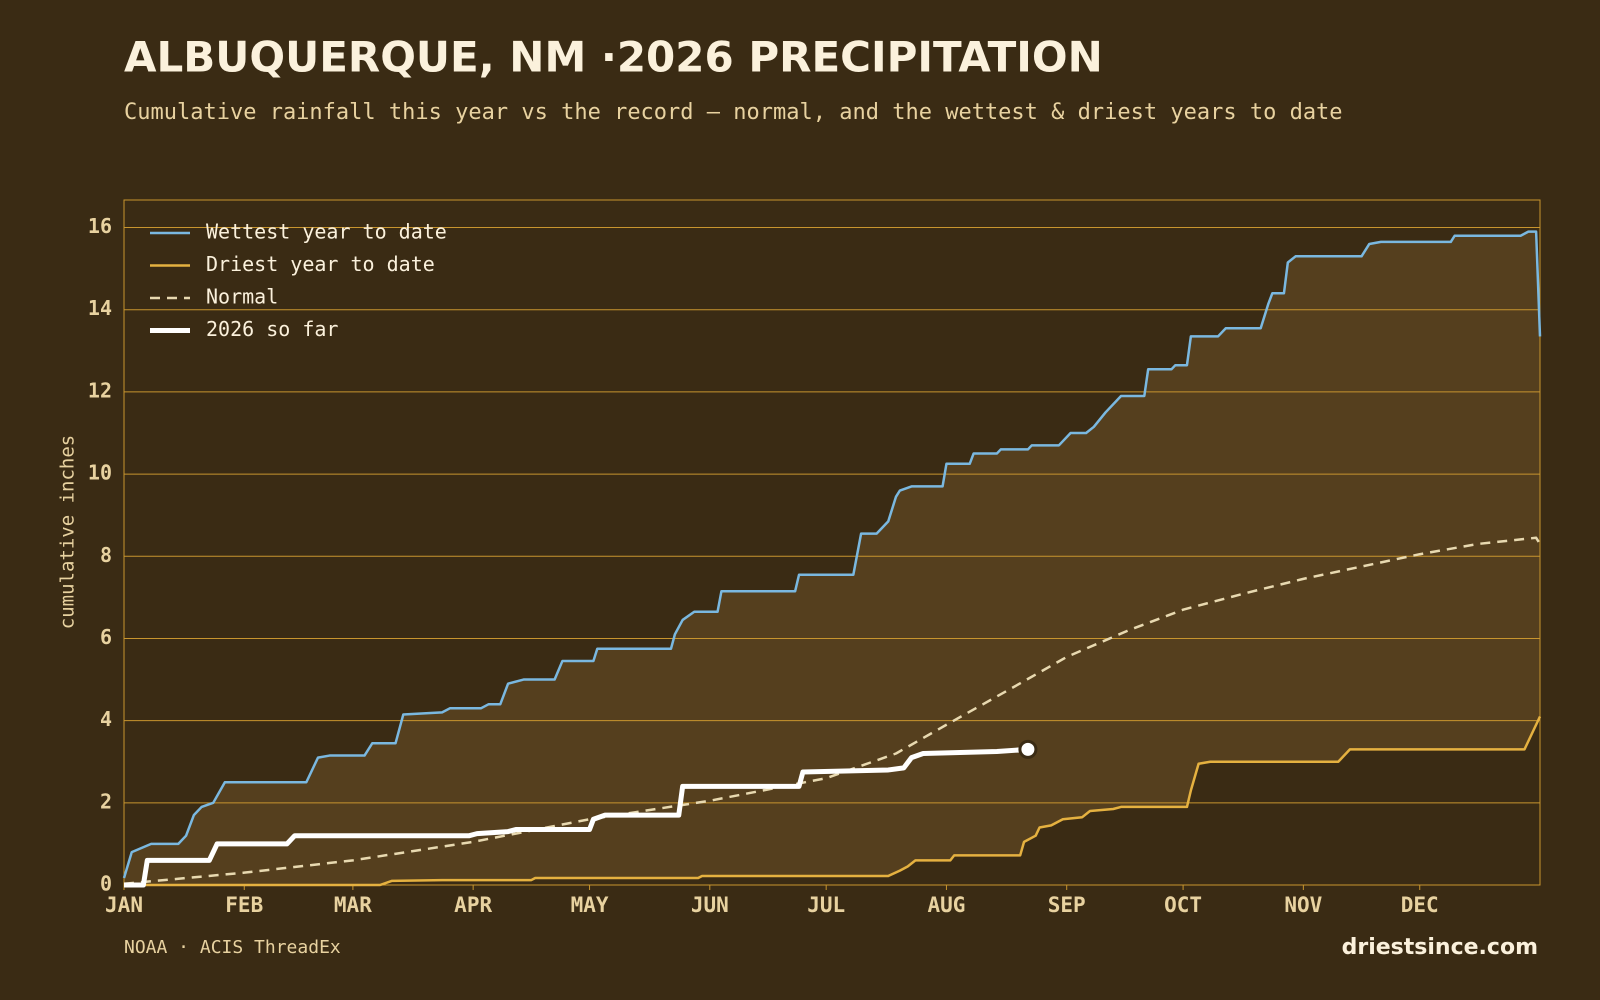 Image resolution: width=1600 pixels, height=1000 pixels. Describe the element at coordinates (710, 905) in the screenshot. I see `x-tick-label: JUN` at that location.